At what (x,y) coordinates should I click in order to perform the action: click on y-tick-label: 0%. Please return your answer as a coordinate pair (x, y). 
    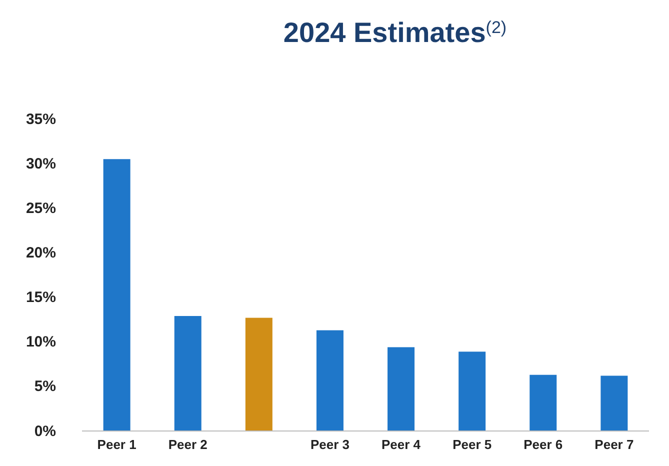
    Looking at the image, I should click on (45, 431).